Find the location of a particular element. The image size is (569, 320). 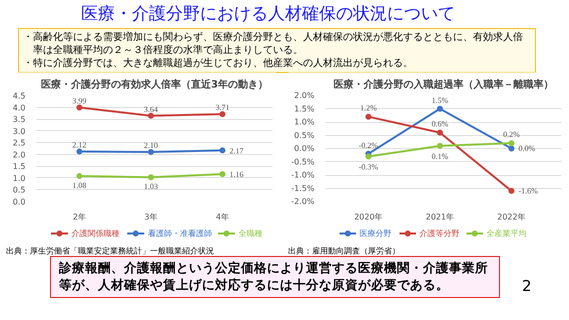

data-label: -0.2% is located at coordinates (368, 145).